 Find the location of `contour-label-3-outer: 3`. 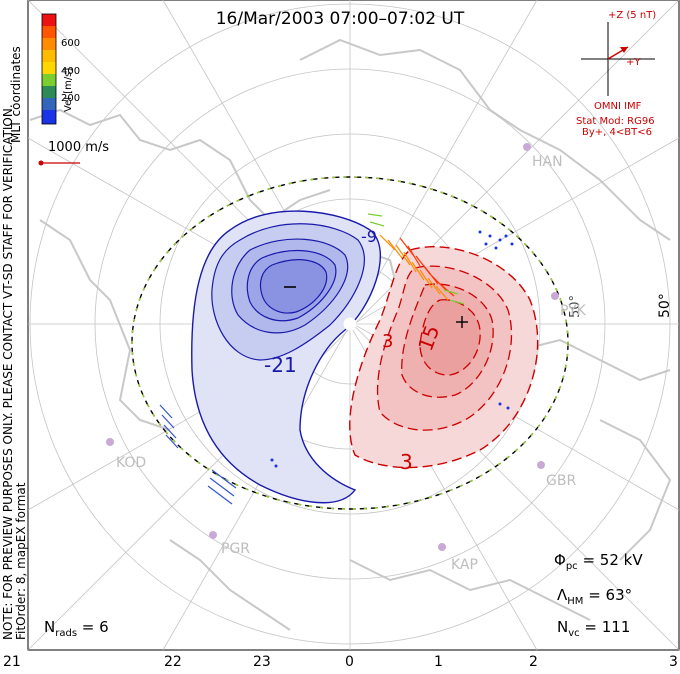

contour-label-3-outer: 3 is located at coordinates (406, 462).